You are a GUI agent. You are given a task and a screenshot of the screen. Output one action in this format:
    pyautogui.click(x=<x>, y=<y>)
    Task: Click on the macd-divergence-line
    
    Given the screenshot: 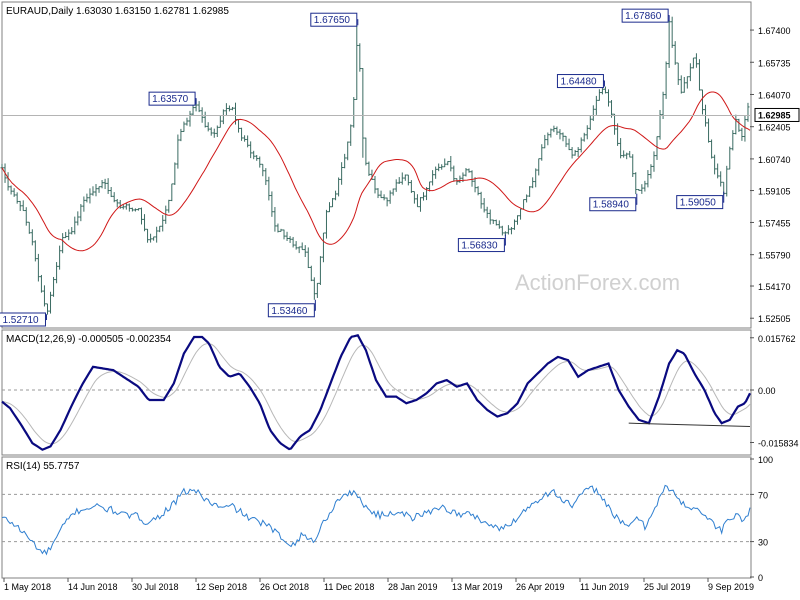 What is the action you would take?
    pyautogui.click(x=689, y=424)
    